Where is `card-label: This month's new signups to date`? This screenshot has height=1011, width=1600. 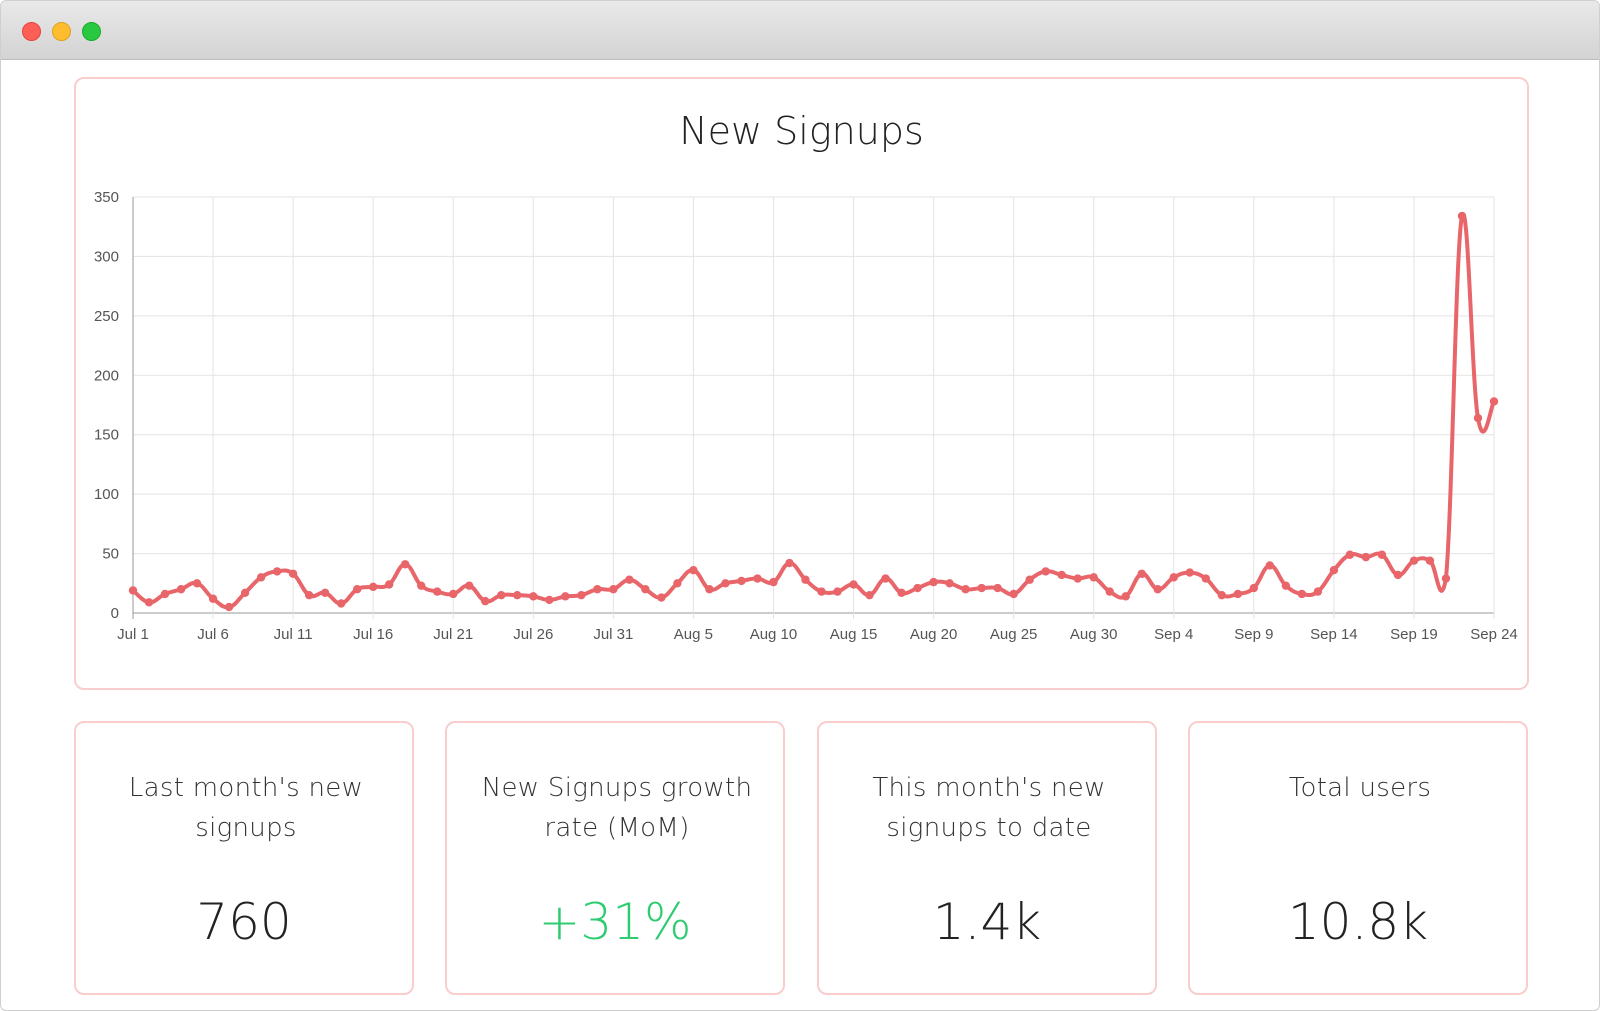
card-label: This month's new signups to date is located at coordinates (989, 808).